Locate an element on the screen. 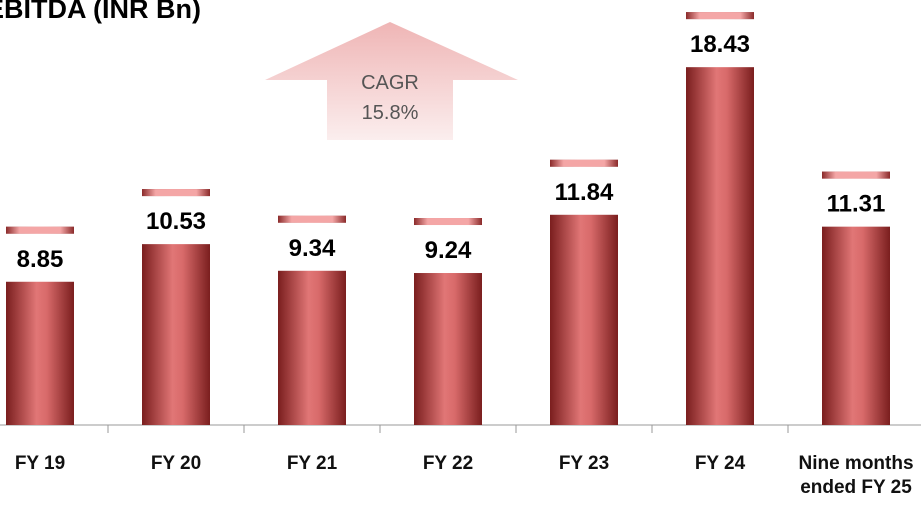  value-label: 10.53 is located at coordinates (176, 221).